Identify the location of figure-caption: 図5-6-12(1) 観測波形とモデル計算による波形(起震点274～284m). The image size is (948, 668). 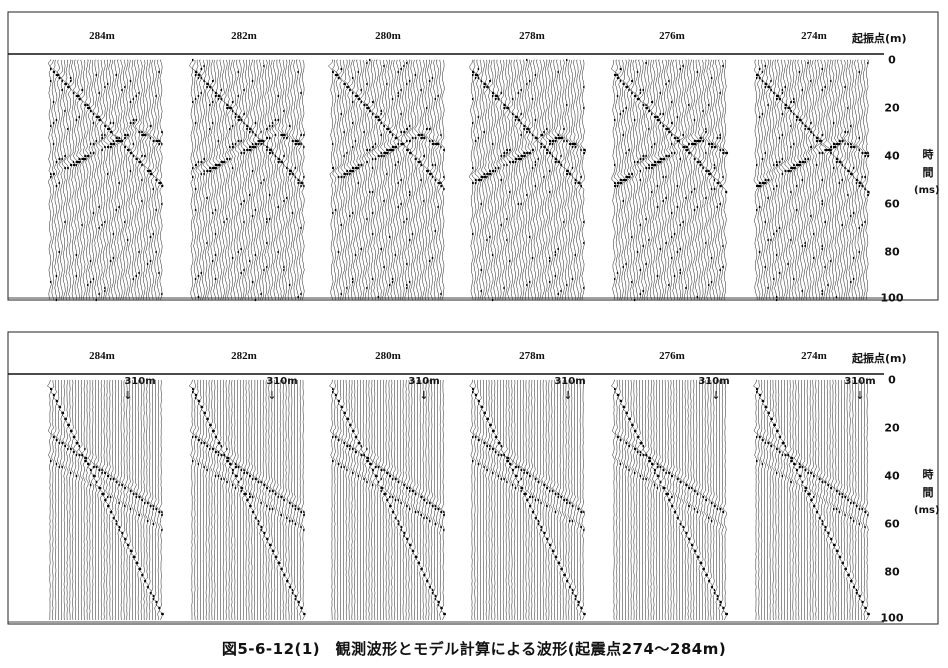
(474, 649).